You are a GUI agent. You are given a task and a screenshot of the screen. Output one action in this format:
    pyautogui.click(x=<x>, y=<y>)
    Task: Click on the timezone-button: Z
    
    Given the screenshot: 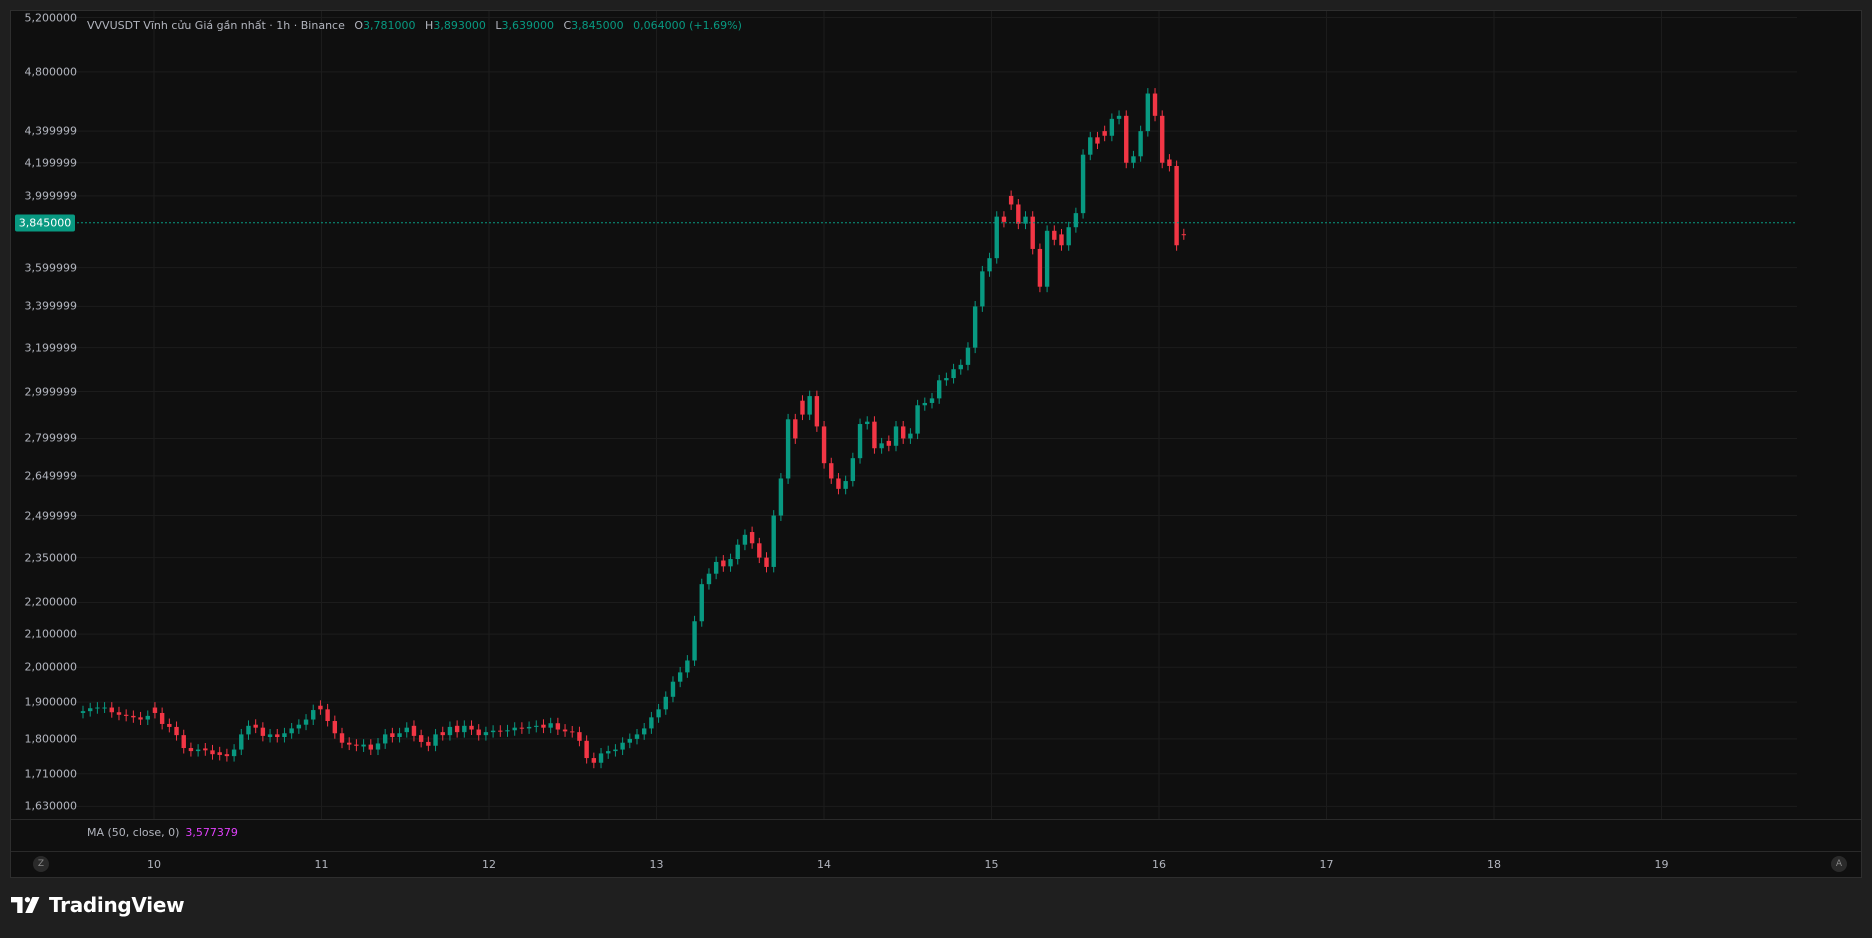 What is the action you would take?
    pyautogui.click(x=41, y=864)
    